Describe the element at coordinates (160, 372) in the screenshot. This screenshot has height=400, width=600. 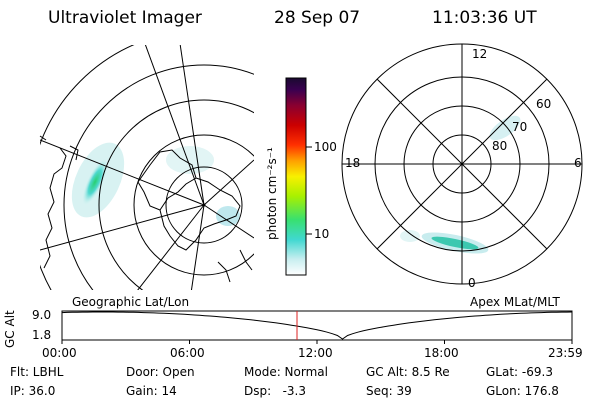
I see `door-info: Door: Open` at that location.